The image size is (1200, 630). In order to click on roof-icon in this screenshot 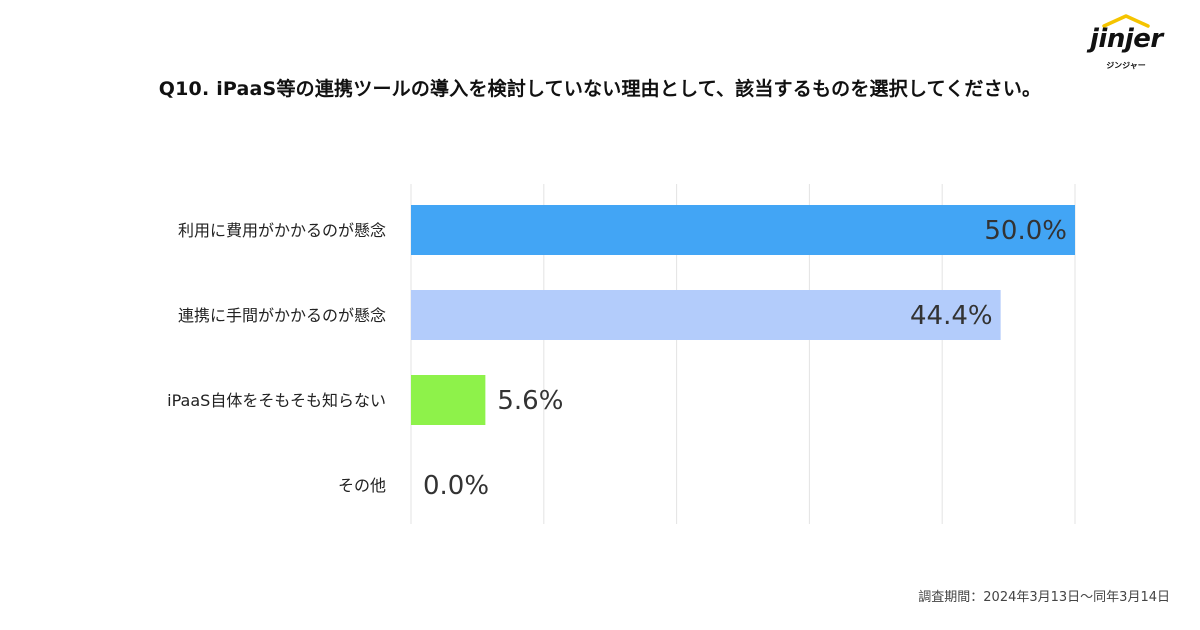, I will do `click(1126, 21)`.